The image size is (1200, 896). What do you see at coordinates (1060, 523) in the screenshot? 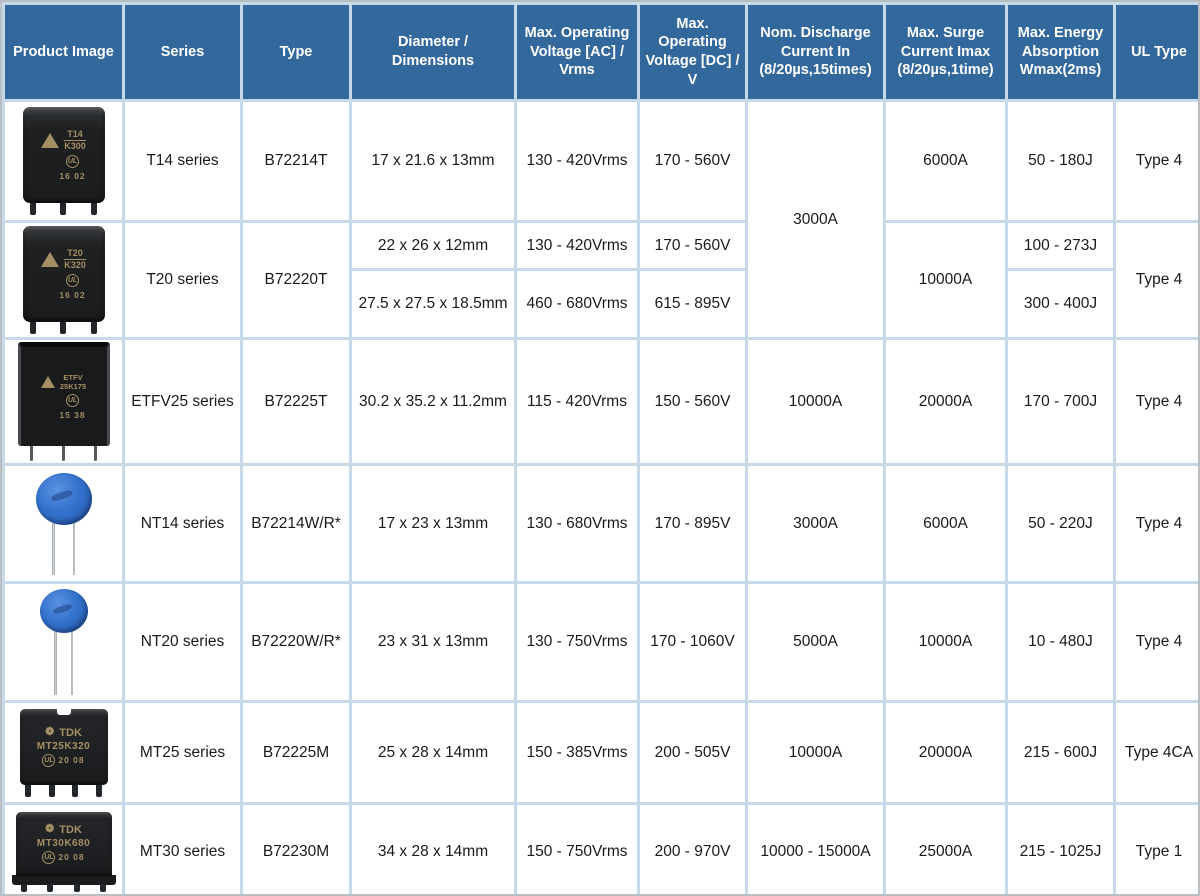
I see `cell-nt14-energy: 50 - 220J` at bounding box center [1060, 523].